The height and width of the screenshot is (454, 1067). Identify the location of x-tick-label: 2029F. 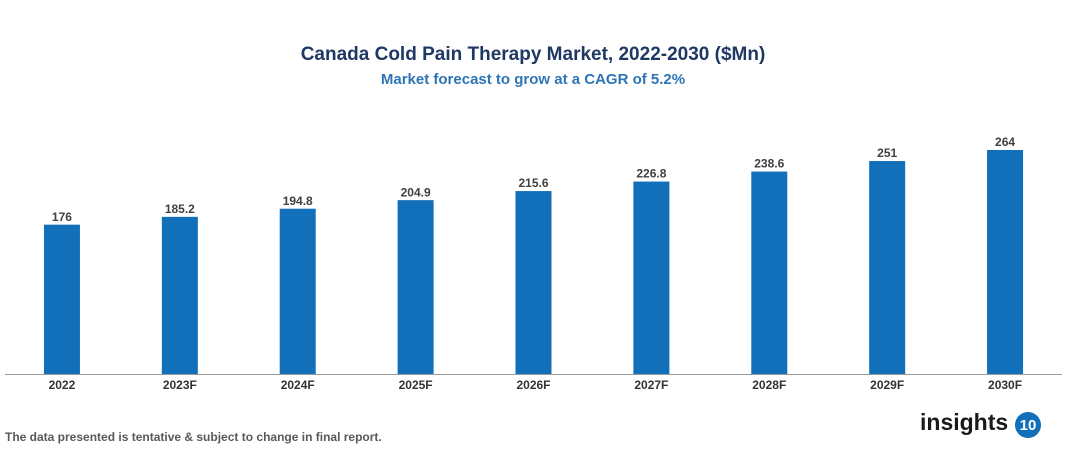
(887, 385).